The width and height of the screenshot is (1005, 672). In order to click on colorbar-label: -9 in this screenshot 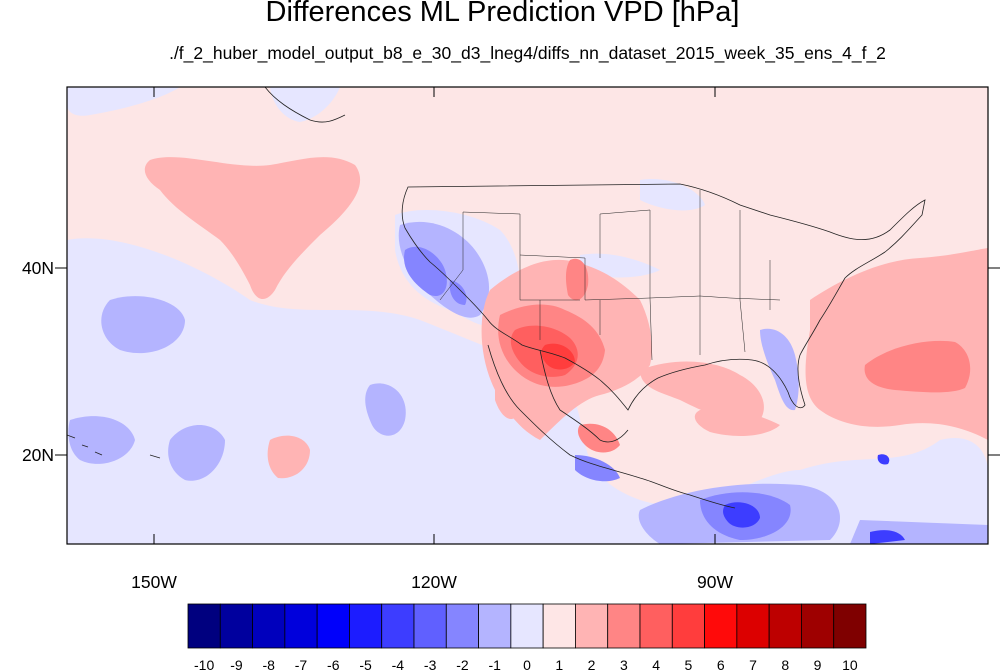, I will do `click(236, 664)`.